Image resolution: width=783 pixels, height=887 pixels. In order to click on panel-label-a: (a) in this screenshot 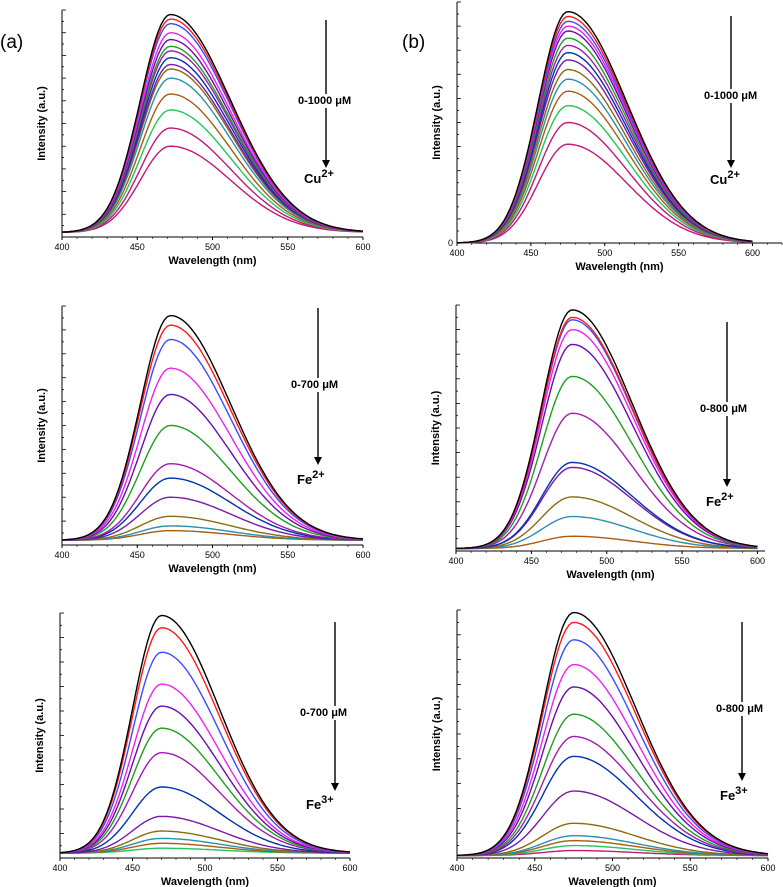, I will do `click(11, 42)`.